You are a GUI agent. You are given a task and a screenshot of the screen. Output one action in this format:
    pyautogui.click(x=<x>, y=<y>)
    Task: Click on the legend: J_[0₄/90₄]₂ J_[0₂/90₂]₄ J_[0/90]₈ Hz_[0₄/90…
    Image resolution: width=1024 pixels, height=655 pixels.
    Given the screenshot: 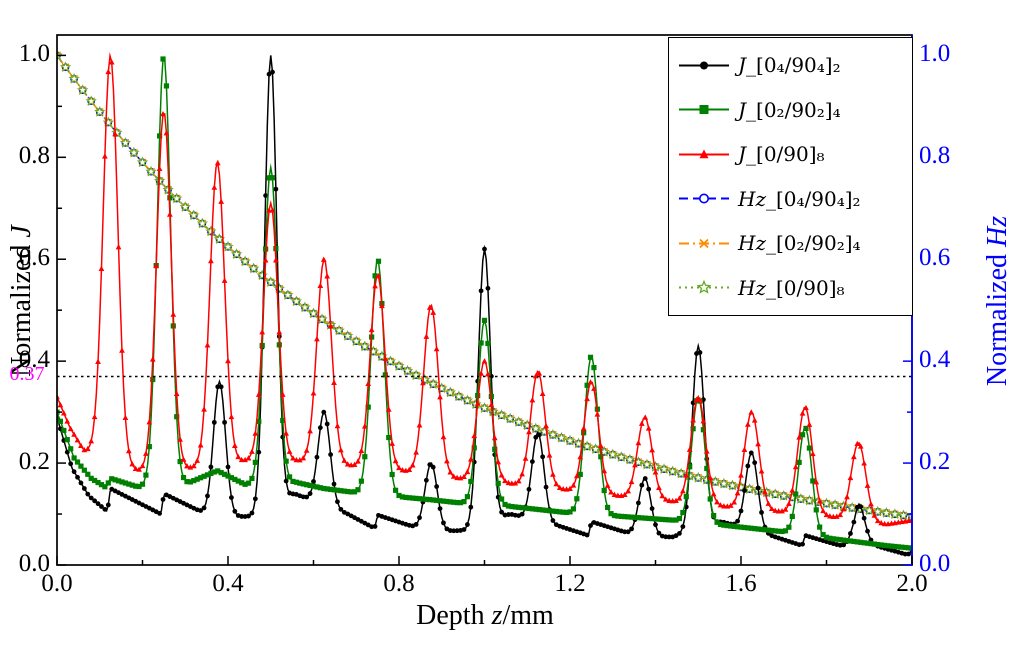 What is the action you would take?
    pyautogui.click(x=790, y=176)
    